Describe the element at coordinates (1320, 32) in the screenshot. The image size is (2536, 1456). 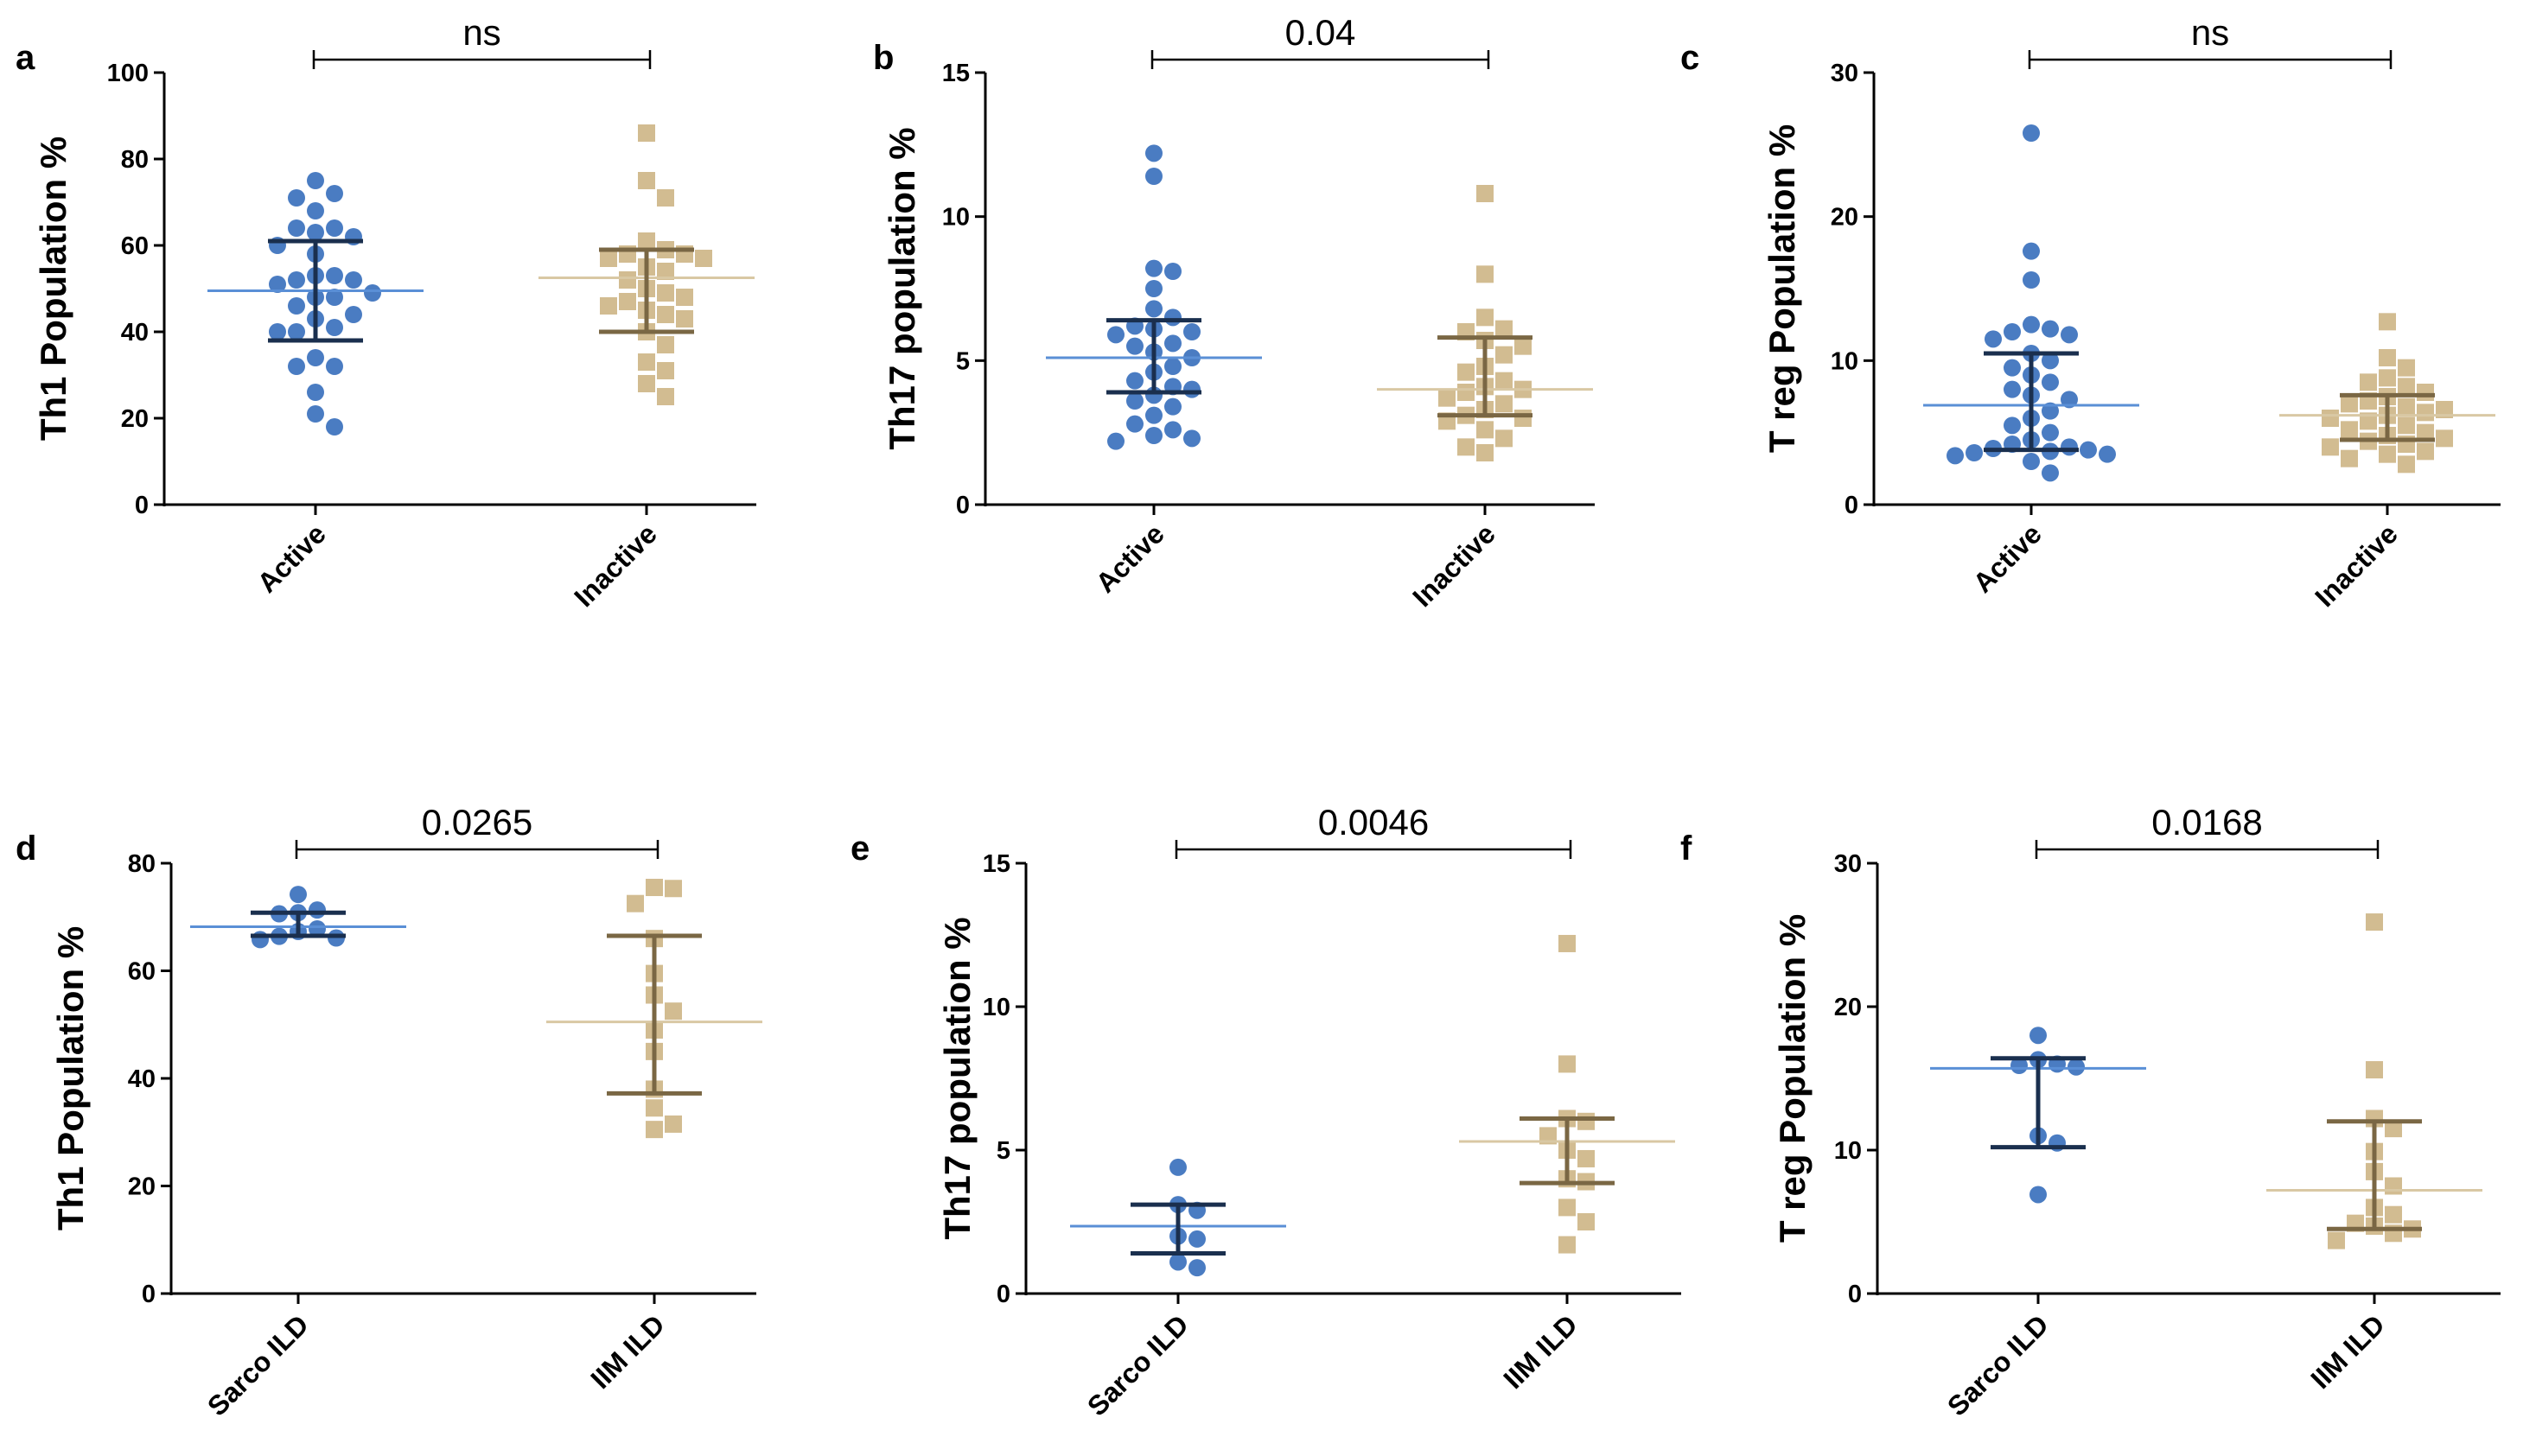
I see `significance-label: 0.04` at that location.